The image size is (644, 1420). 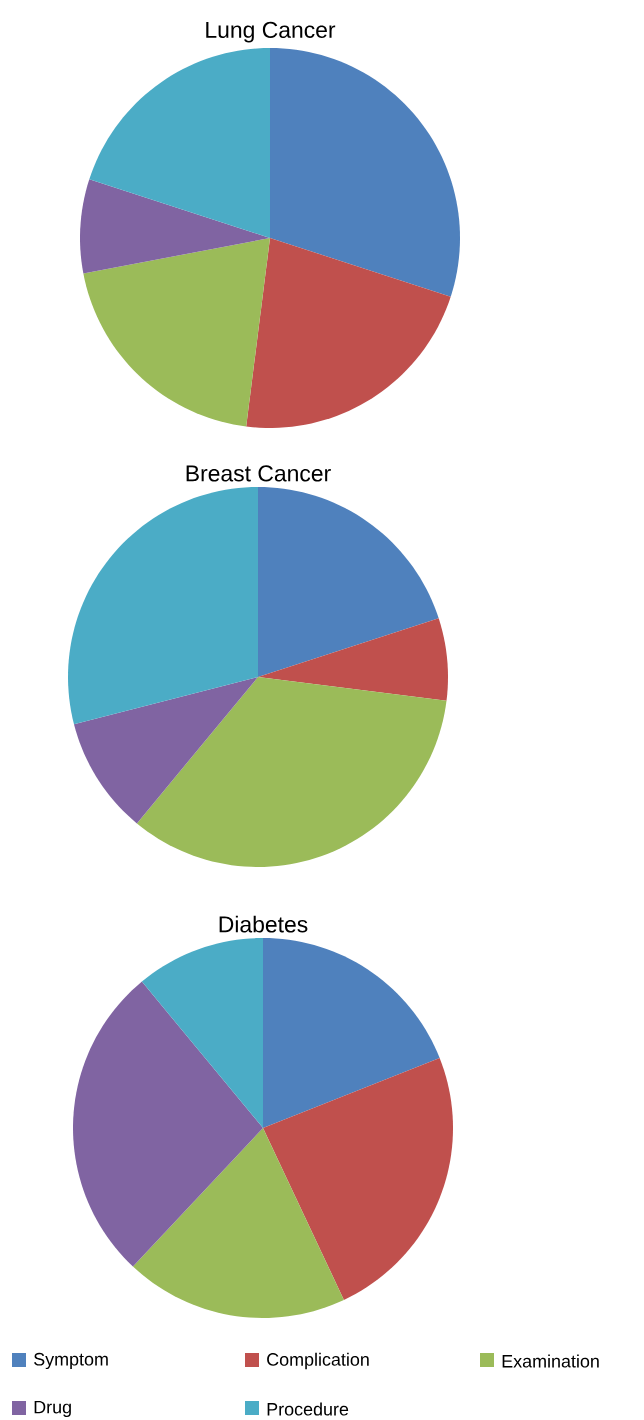 I want to click on chart-title: Diabetes, so click(x=263, y=924).